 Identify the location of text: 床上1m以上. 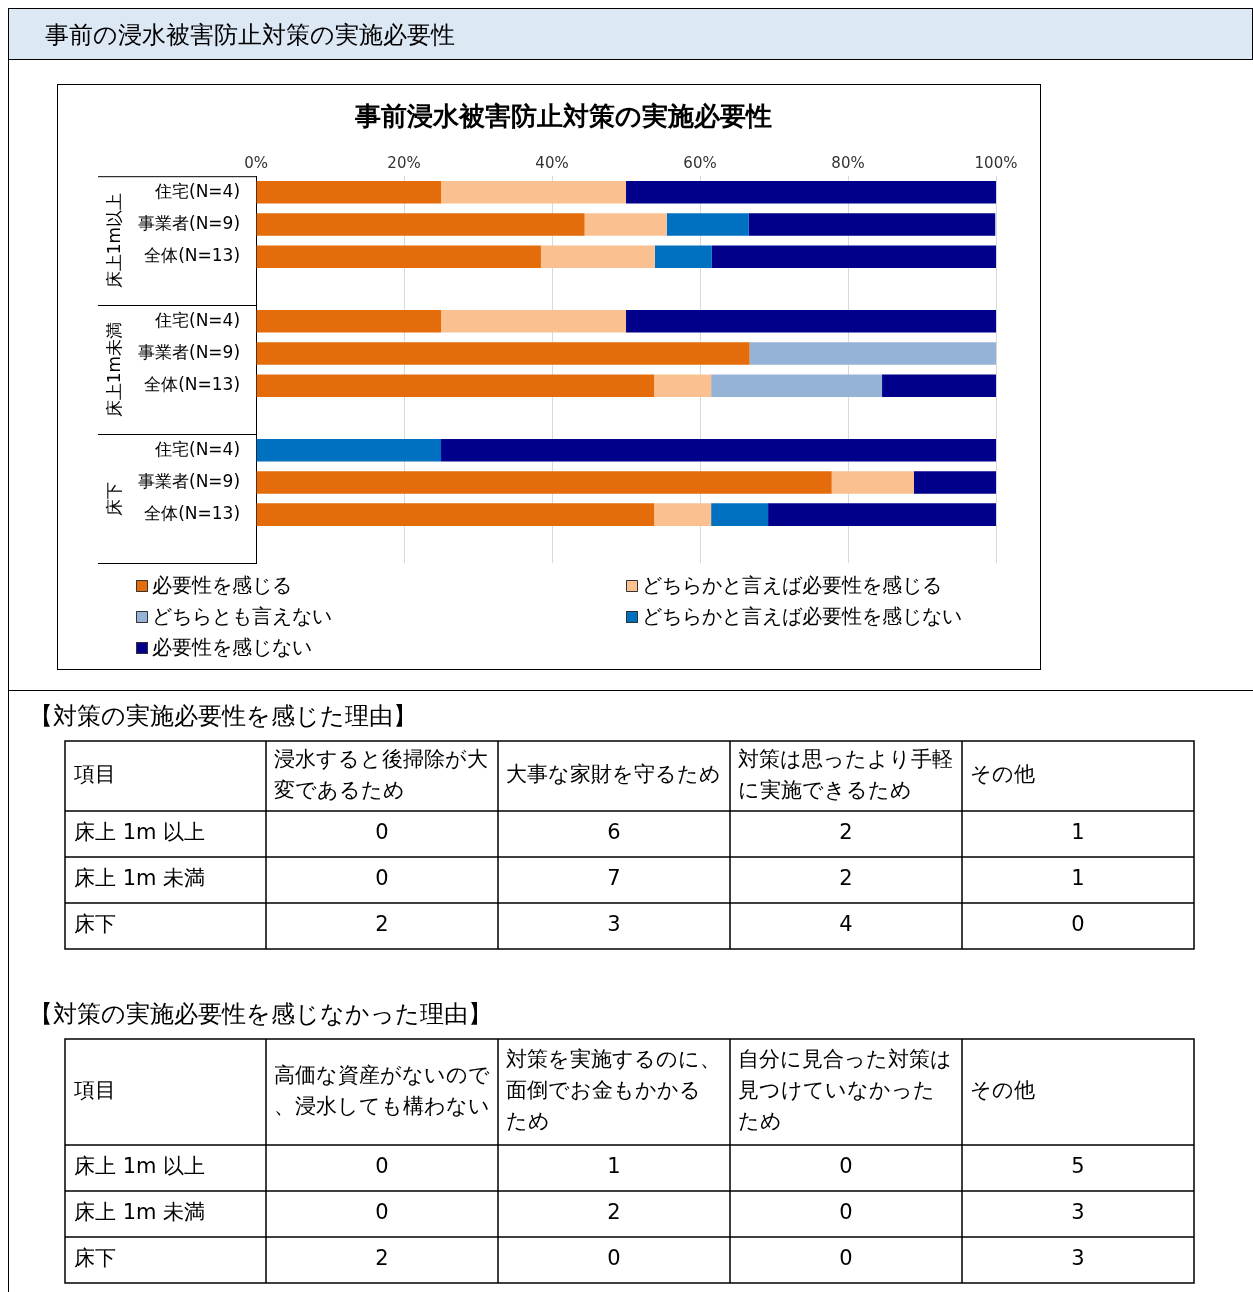
(114, 240).